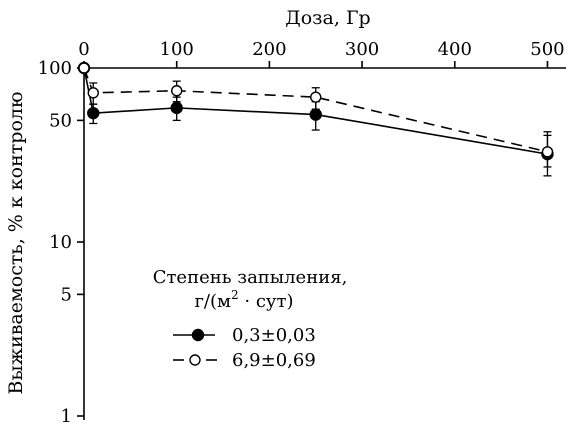 The width and height of the screenshot is (571, 424). Describe the element at coordinates (269, 49) in the screenshot. I see `x-tick-label: 200` at that location.